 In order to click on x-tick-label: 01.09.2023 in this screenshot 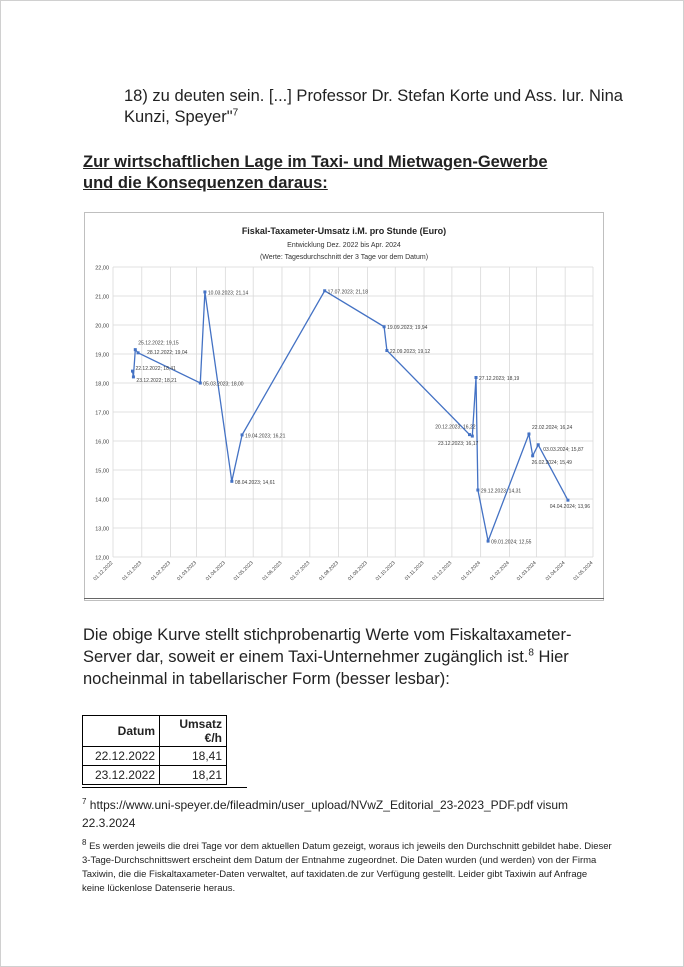, I will do `click(358, 571)`.